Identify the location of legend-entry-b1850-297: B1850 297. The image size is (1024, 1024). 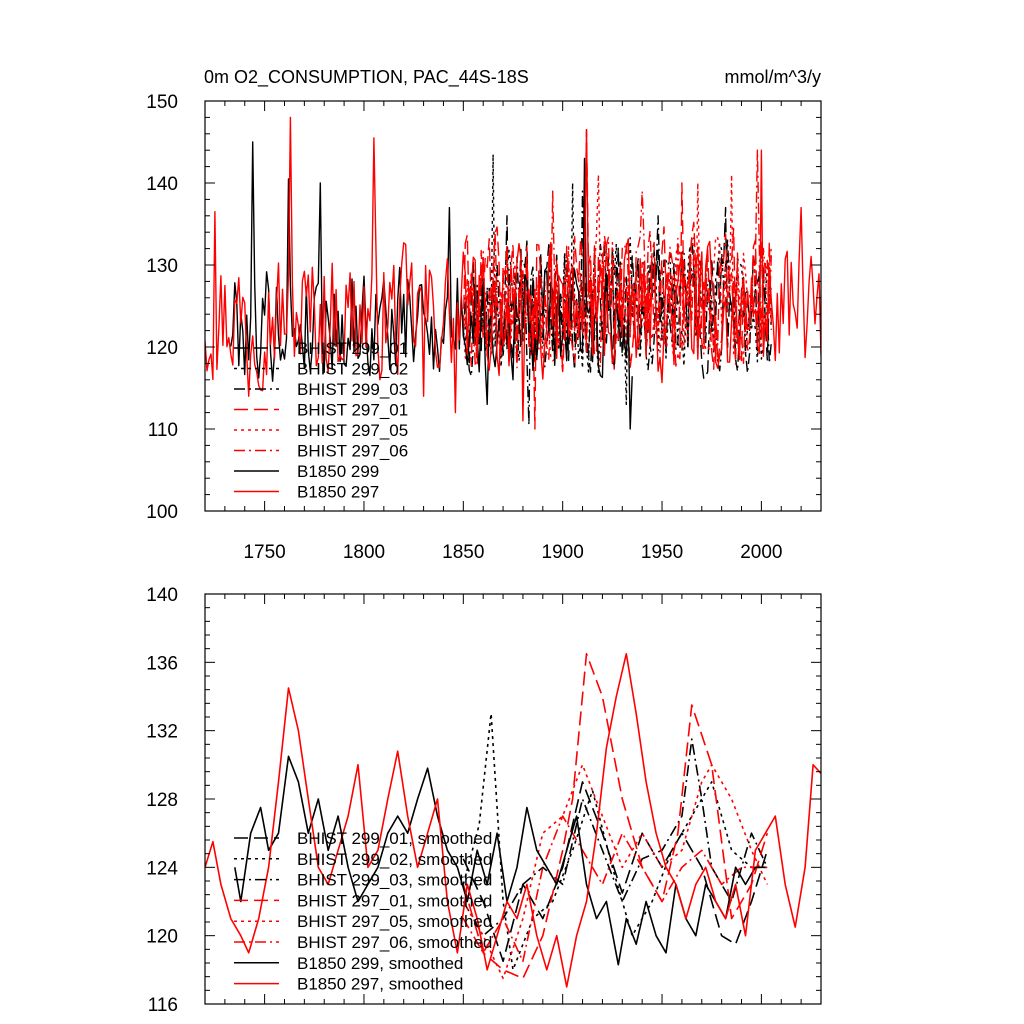
(306, 492).